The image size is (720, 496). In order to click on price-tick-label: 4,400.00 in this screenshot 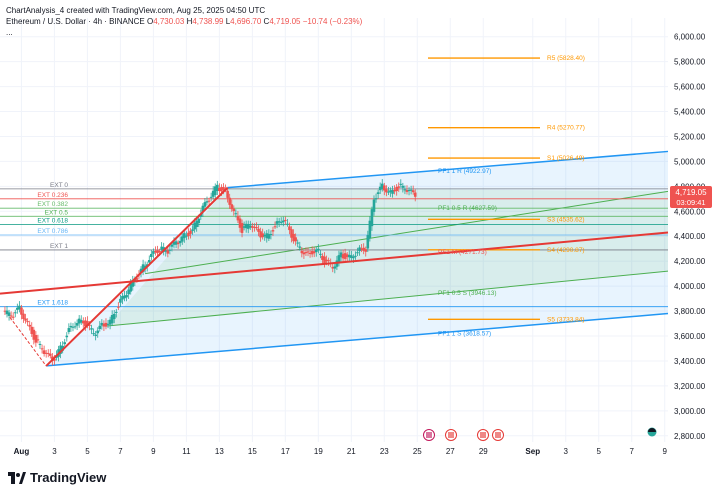, I will do `click(690, 236)`.